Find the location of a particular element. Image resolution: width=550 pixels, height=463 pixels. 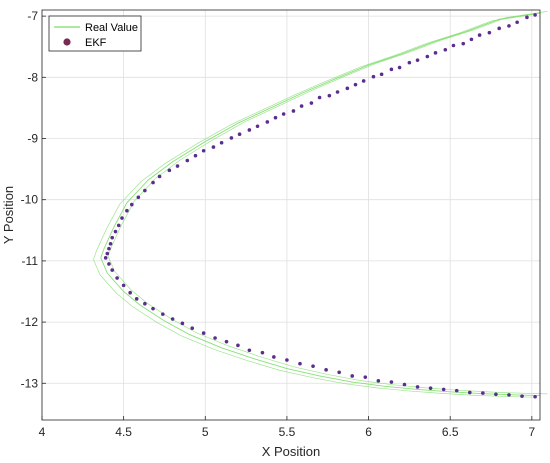

legend-ekf-label: EKF is located at coordinates (96, 43).